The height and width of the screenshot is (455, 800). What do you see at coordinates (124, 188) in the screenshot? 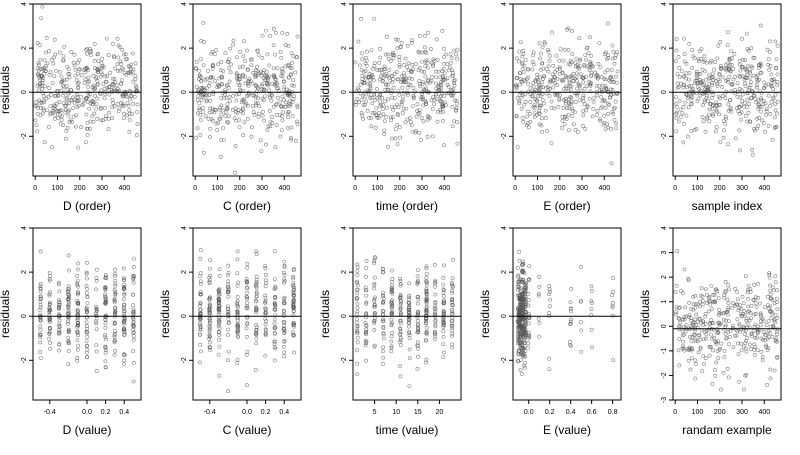
I see `x-tick-label: 400` at bounding box center [124, 188].